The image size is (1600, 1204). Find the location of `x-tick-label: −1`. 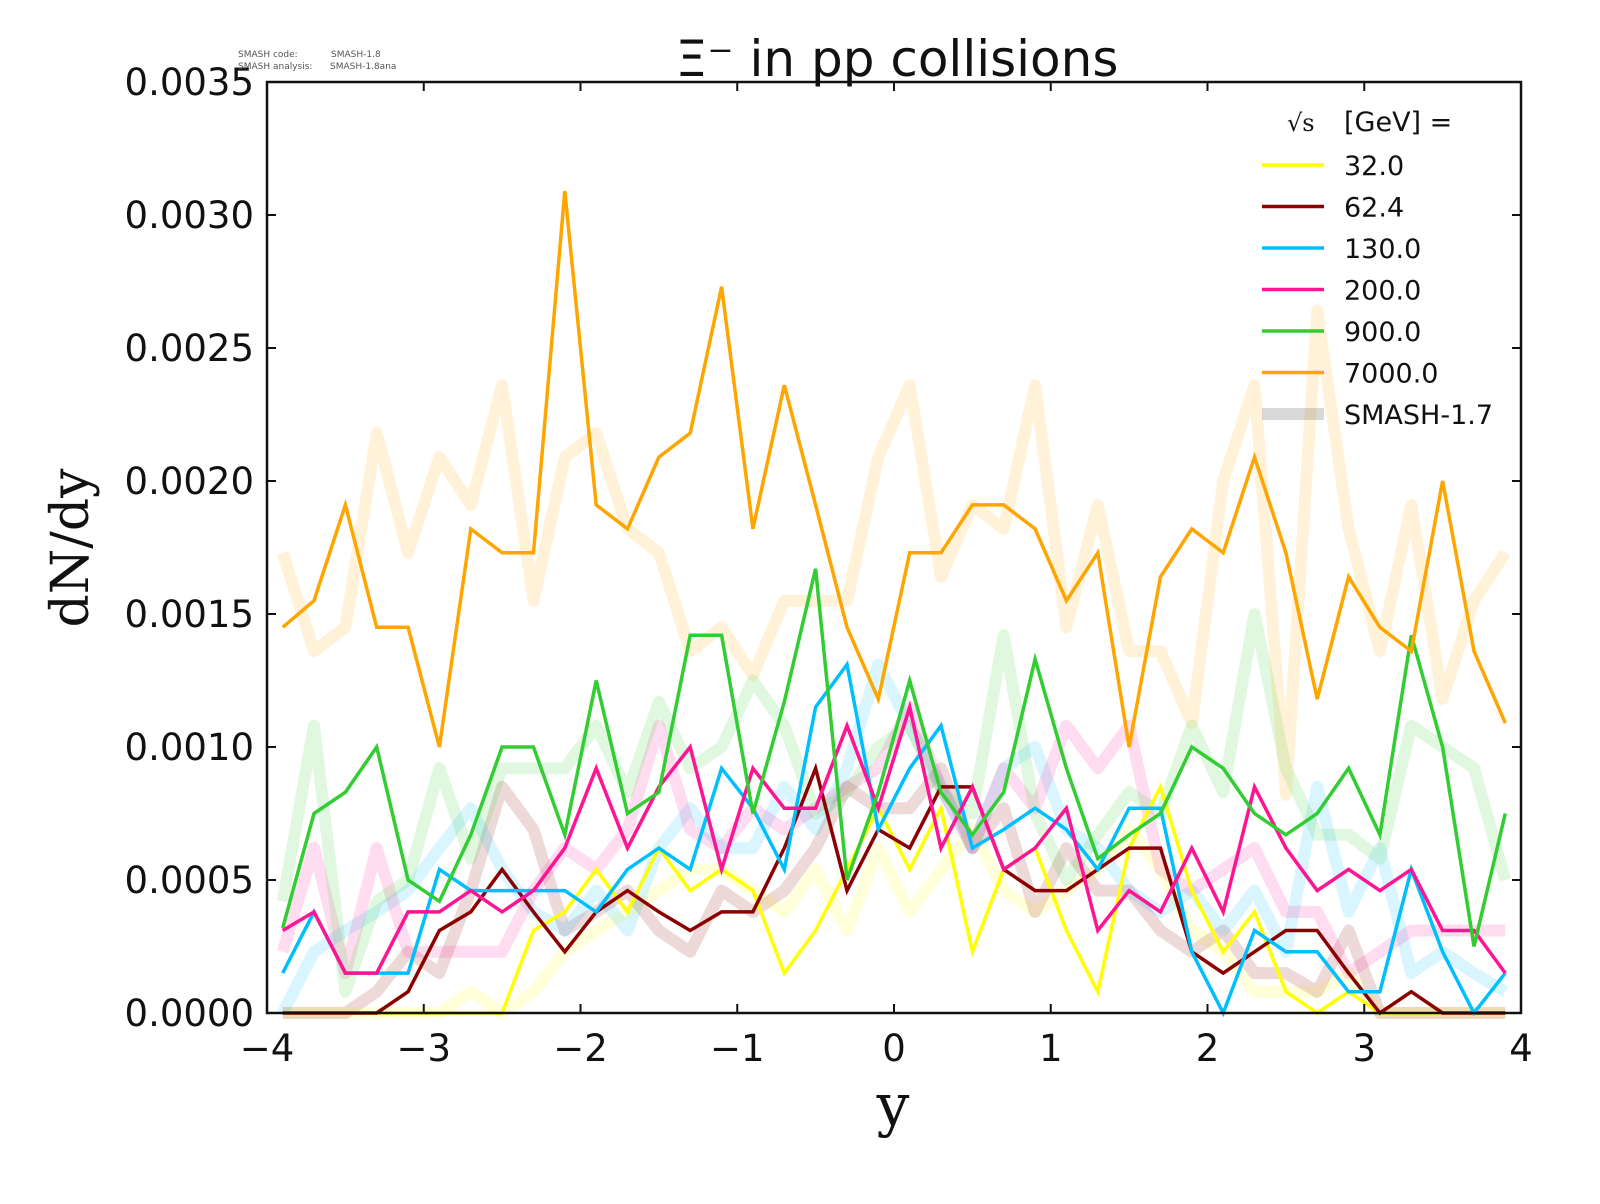

x-tick-label: −1 is located at coordinates (737, 1048).